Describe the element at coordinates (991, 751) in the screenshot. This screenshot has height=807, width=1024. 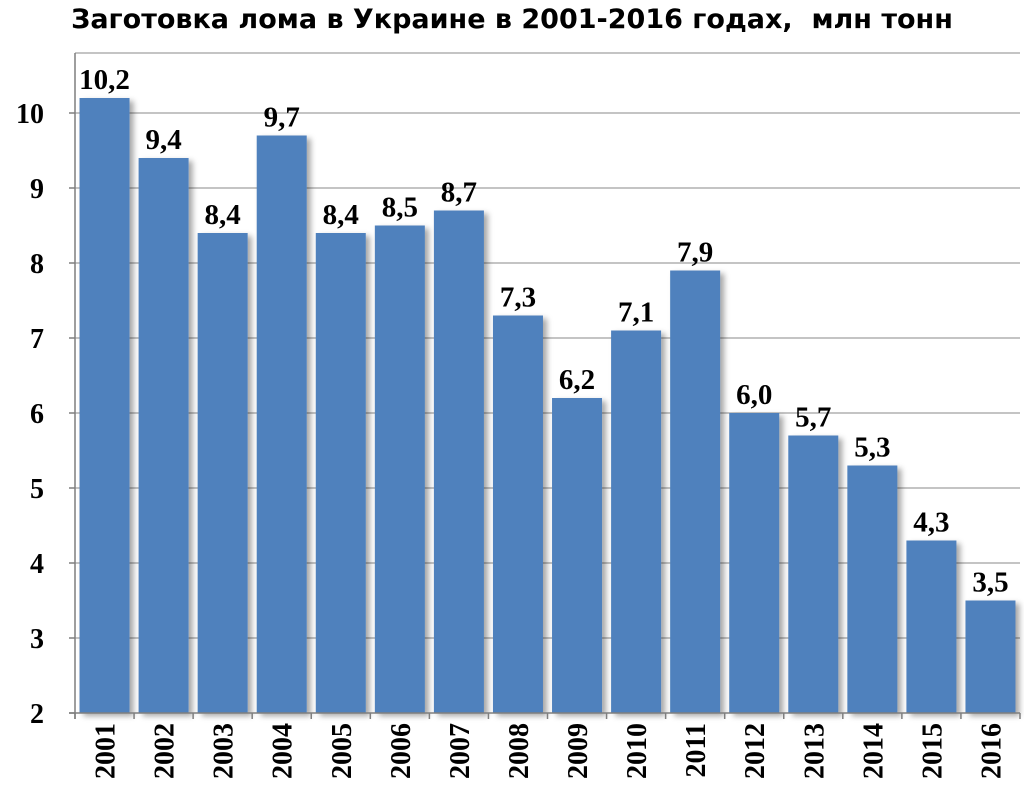
I see `x-tick-label: 2016` at that location.